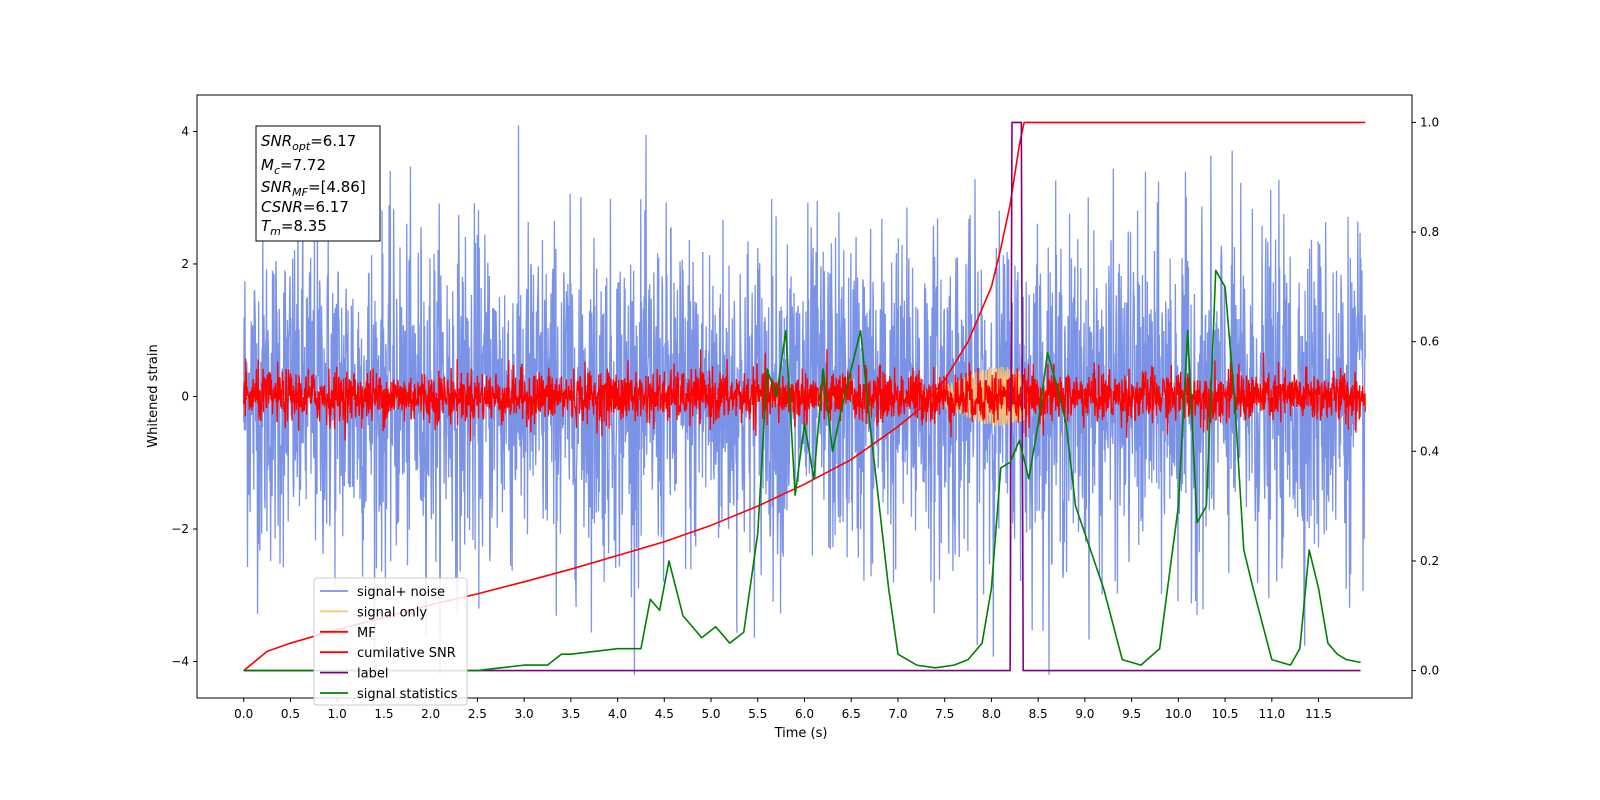 The image size is (1600, 800). Describe the element at coordinates (308, 142) in the screenshot. I see `info-snr-opt: SNRopt=6.17` at that location.